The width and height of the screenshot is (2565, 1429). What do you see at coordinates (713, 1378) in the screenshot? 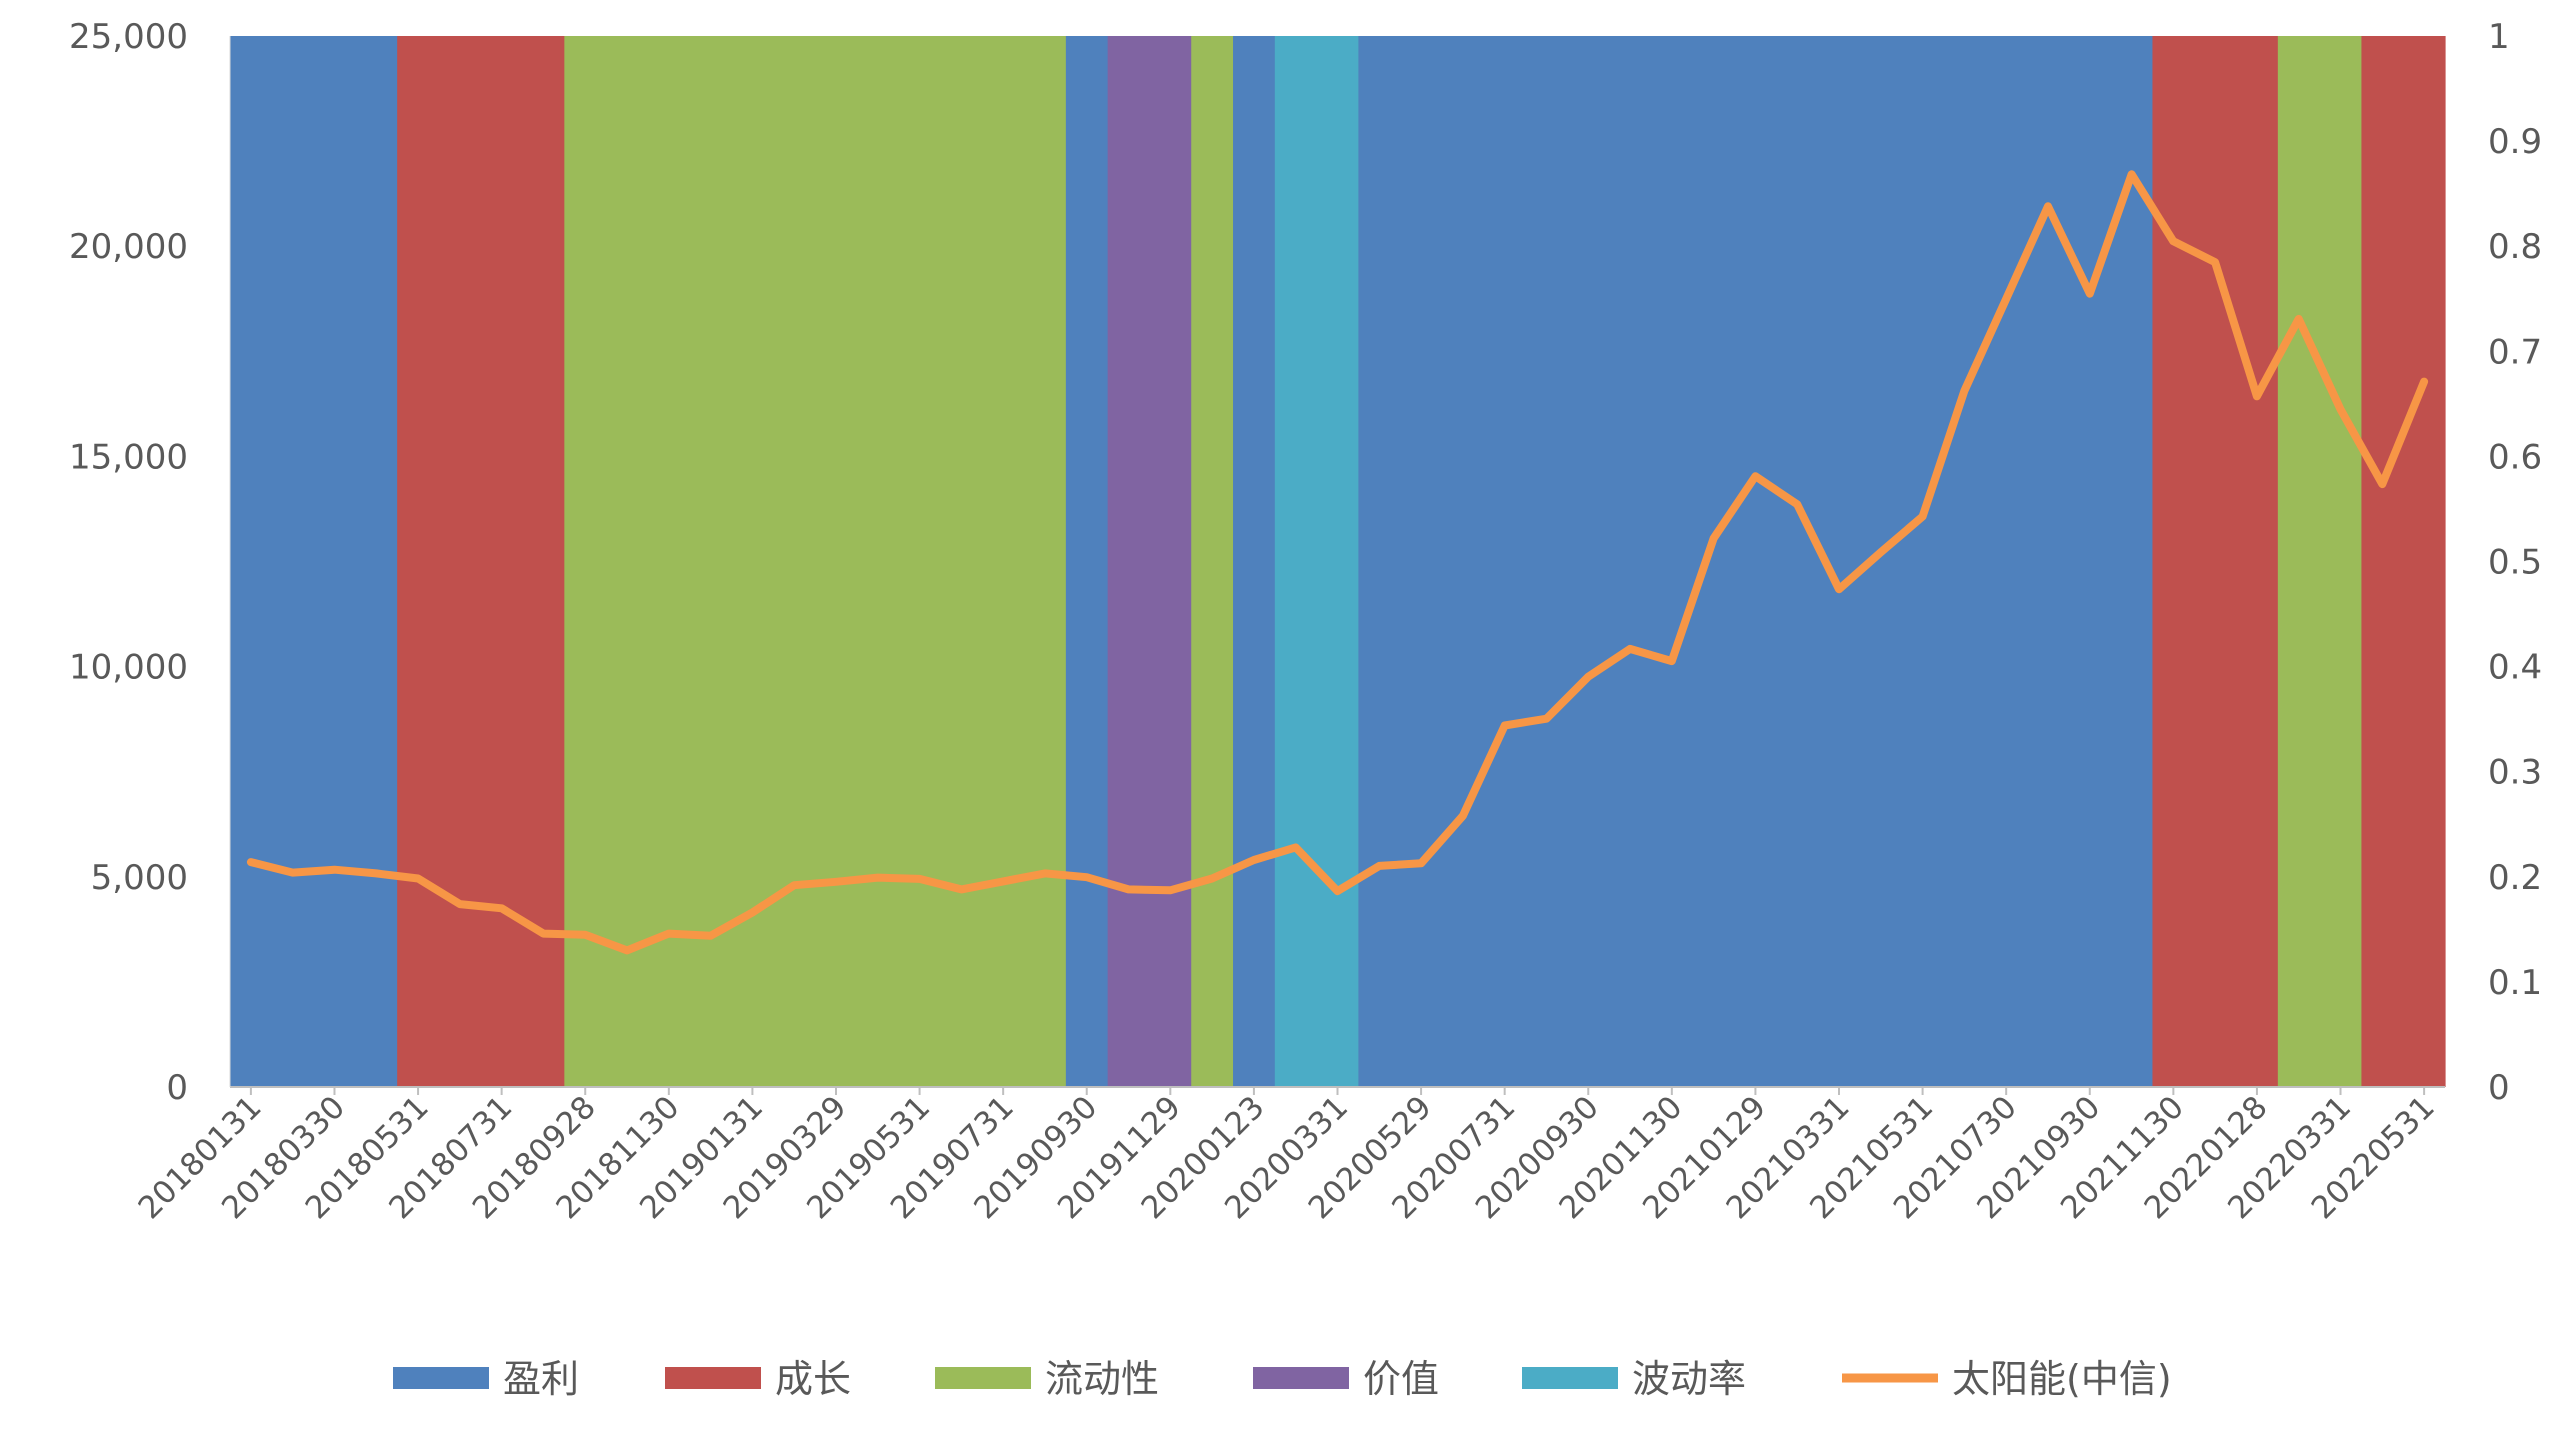
I see `legend-swatch-growth` at bounding box center [713, 1378].